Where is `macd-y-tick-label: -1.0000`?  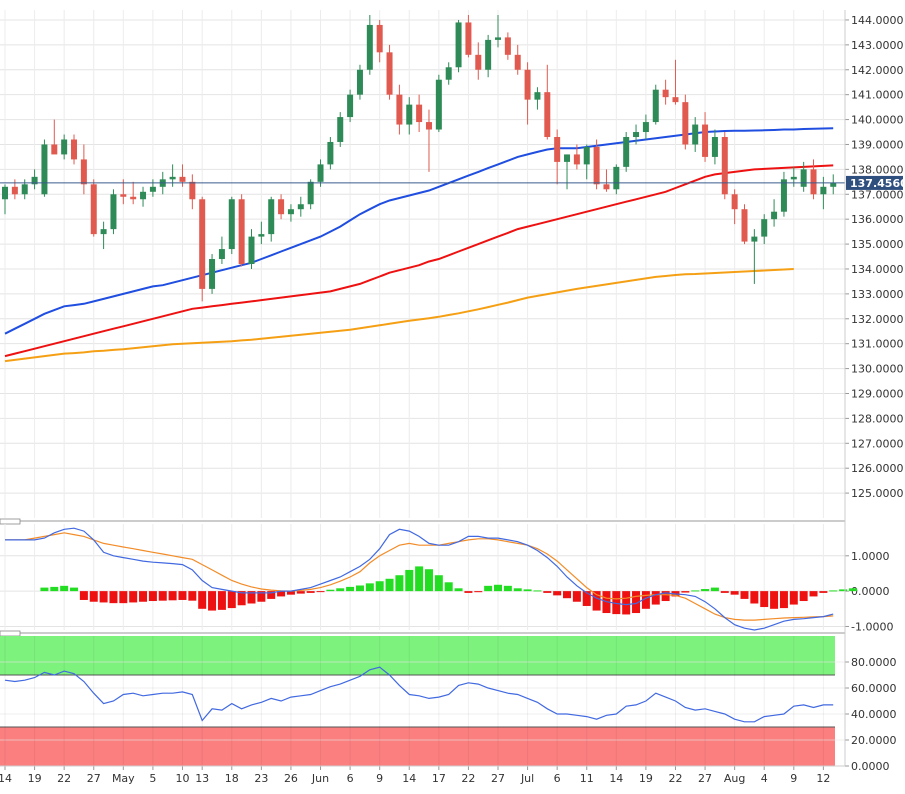 macd-y-tick-label: -1.0000 is located at coordinates (872, 626).